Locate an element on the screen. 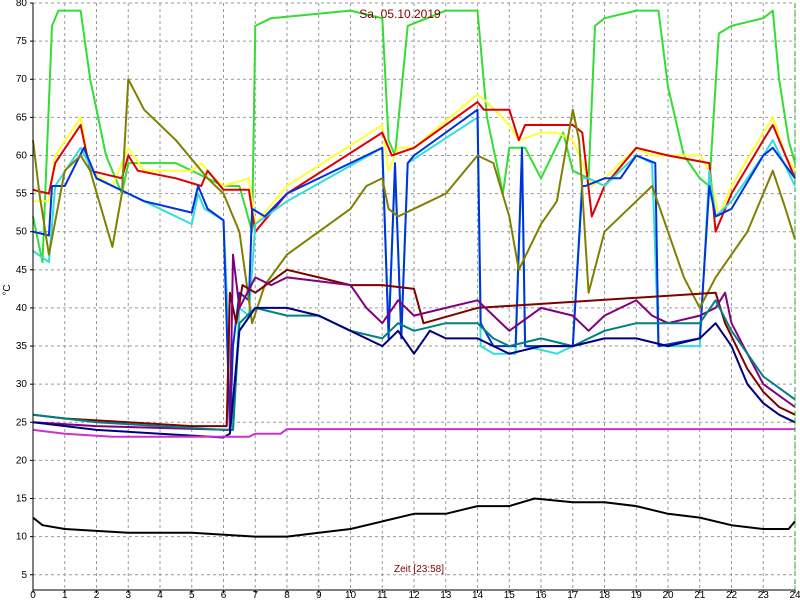 The height and width of the screenshot is (605, 800). x-tick-label: 13 is located at coordinates (446, 595).